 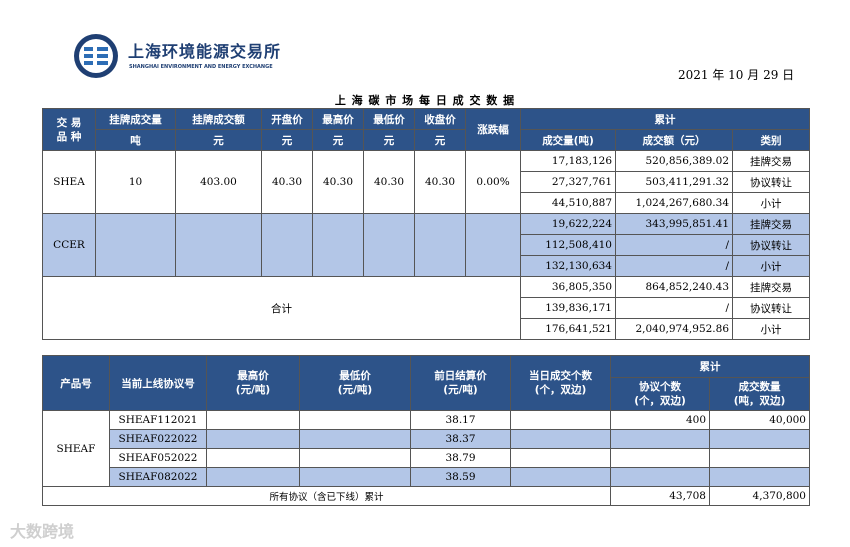 I want to click on product-ccer: CCER, so click(x=69, y=245).